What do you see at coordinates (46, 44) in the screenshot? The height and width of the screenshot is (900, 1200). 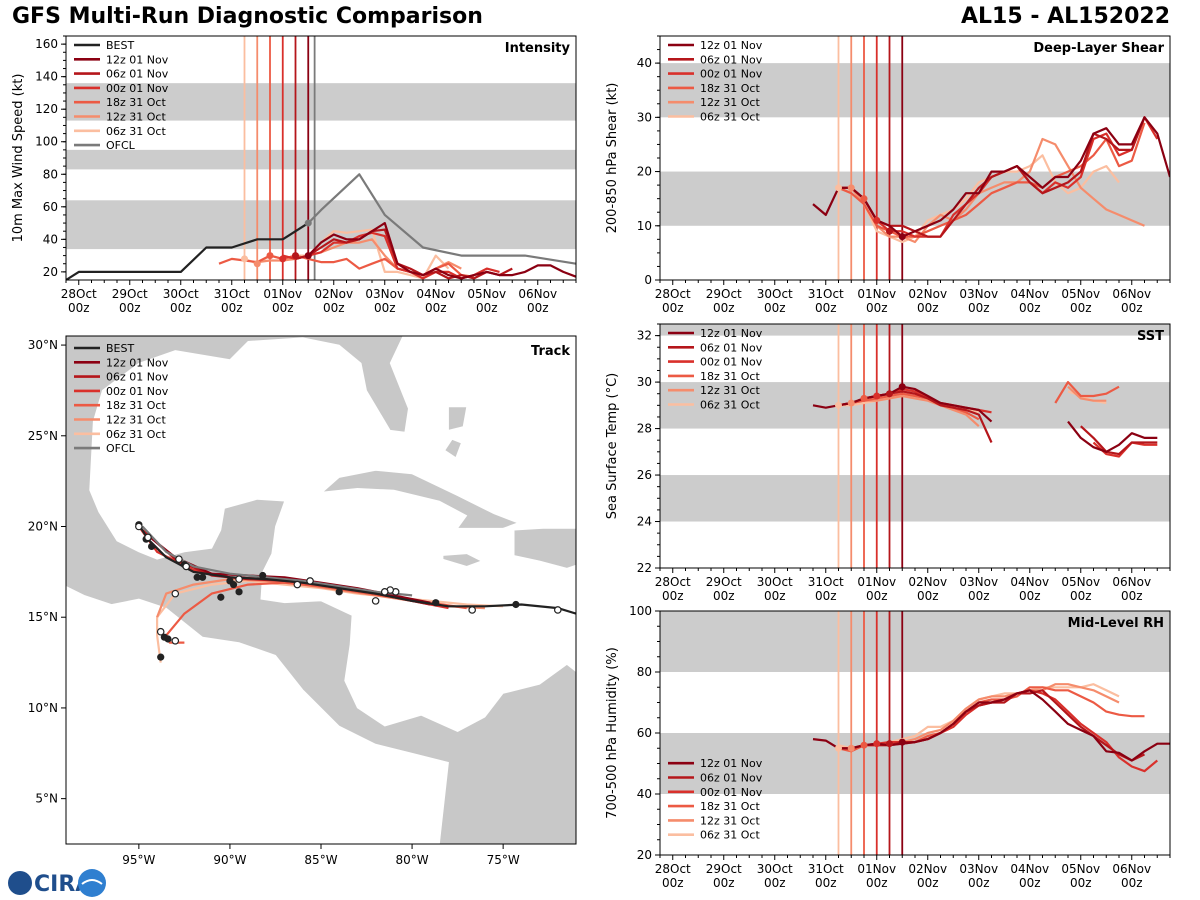 I see `y-tick-label: 160` at bounding box center [46, 44].